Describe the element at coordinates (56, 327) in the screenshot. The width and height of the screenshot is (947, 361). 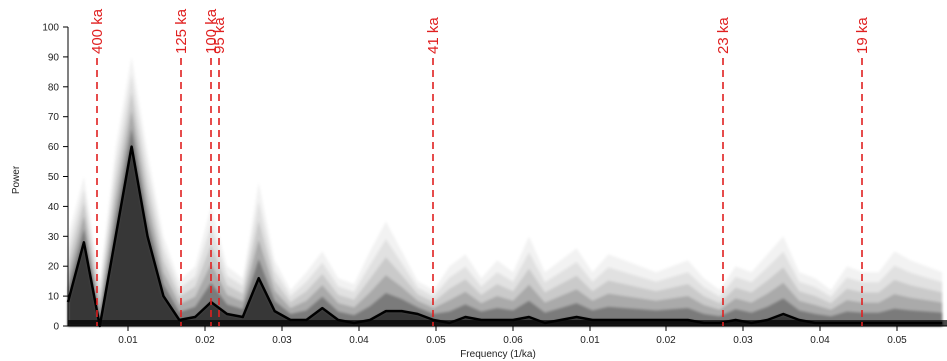
I see `y-tick-label-0: 0` at that location.